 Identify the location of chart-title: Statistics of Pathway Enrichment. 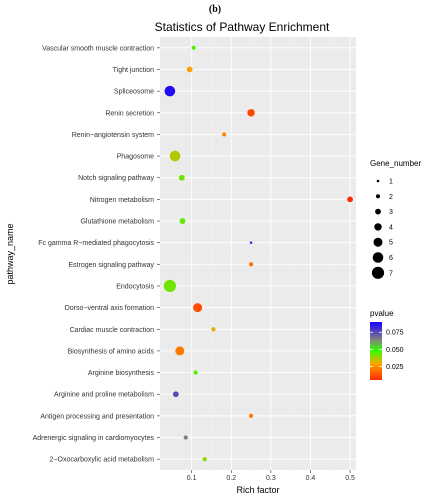
(242, 27).